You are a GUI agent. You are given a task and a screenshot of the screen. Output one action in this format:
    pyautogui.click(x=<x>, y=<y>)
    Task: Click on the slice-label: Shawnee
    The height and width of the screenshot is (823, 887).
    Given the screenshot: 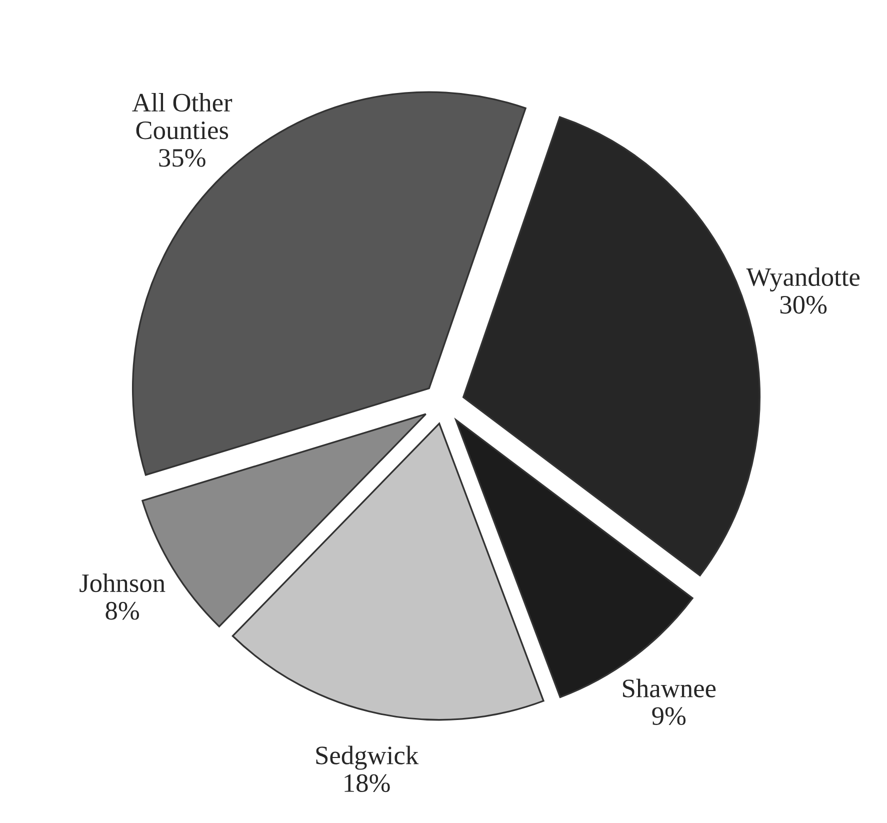 What is the action you would take?
    pyautogui.click(x=669, y=688)
    